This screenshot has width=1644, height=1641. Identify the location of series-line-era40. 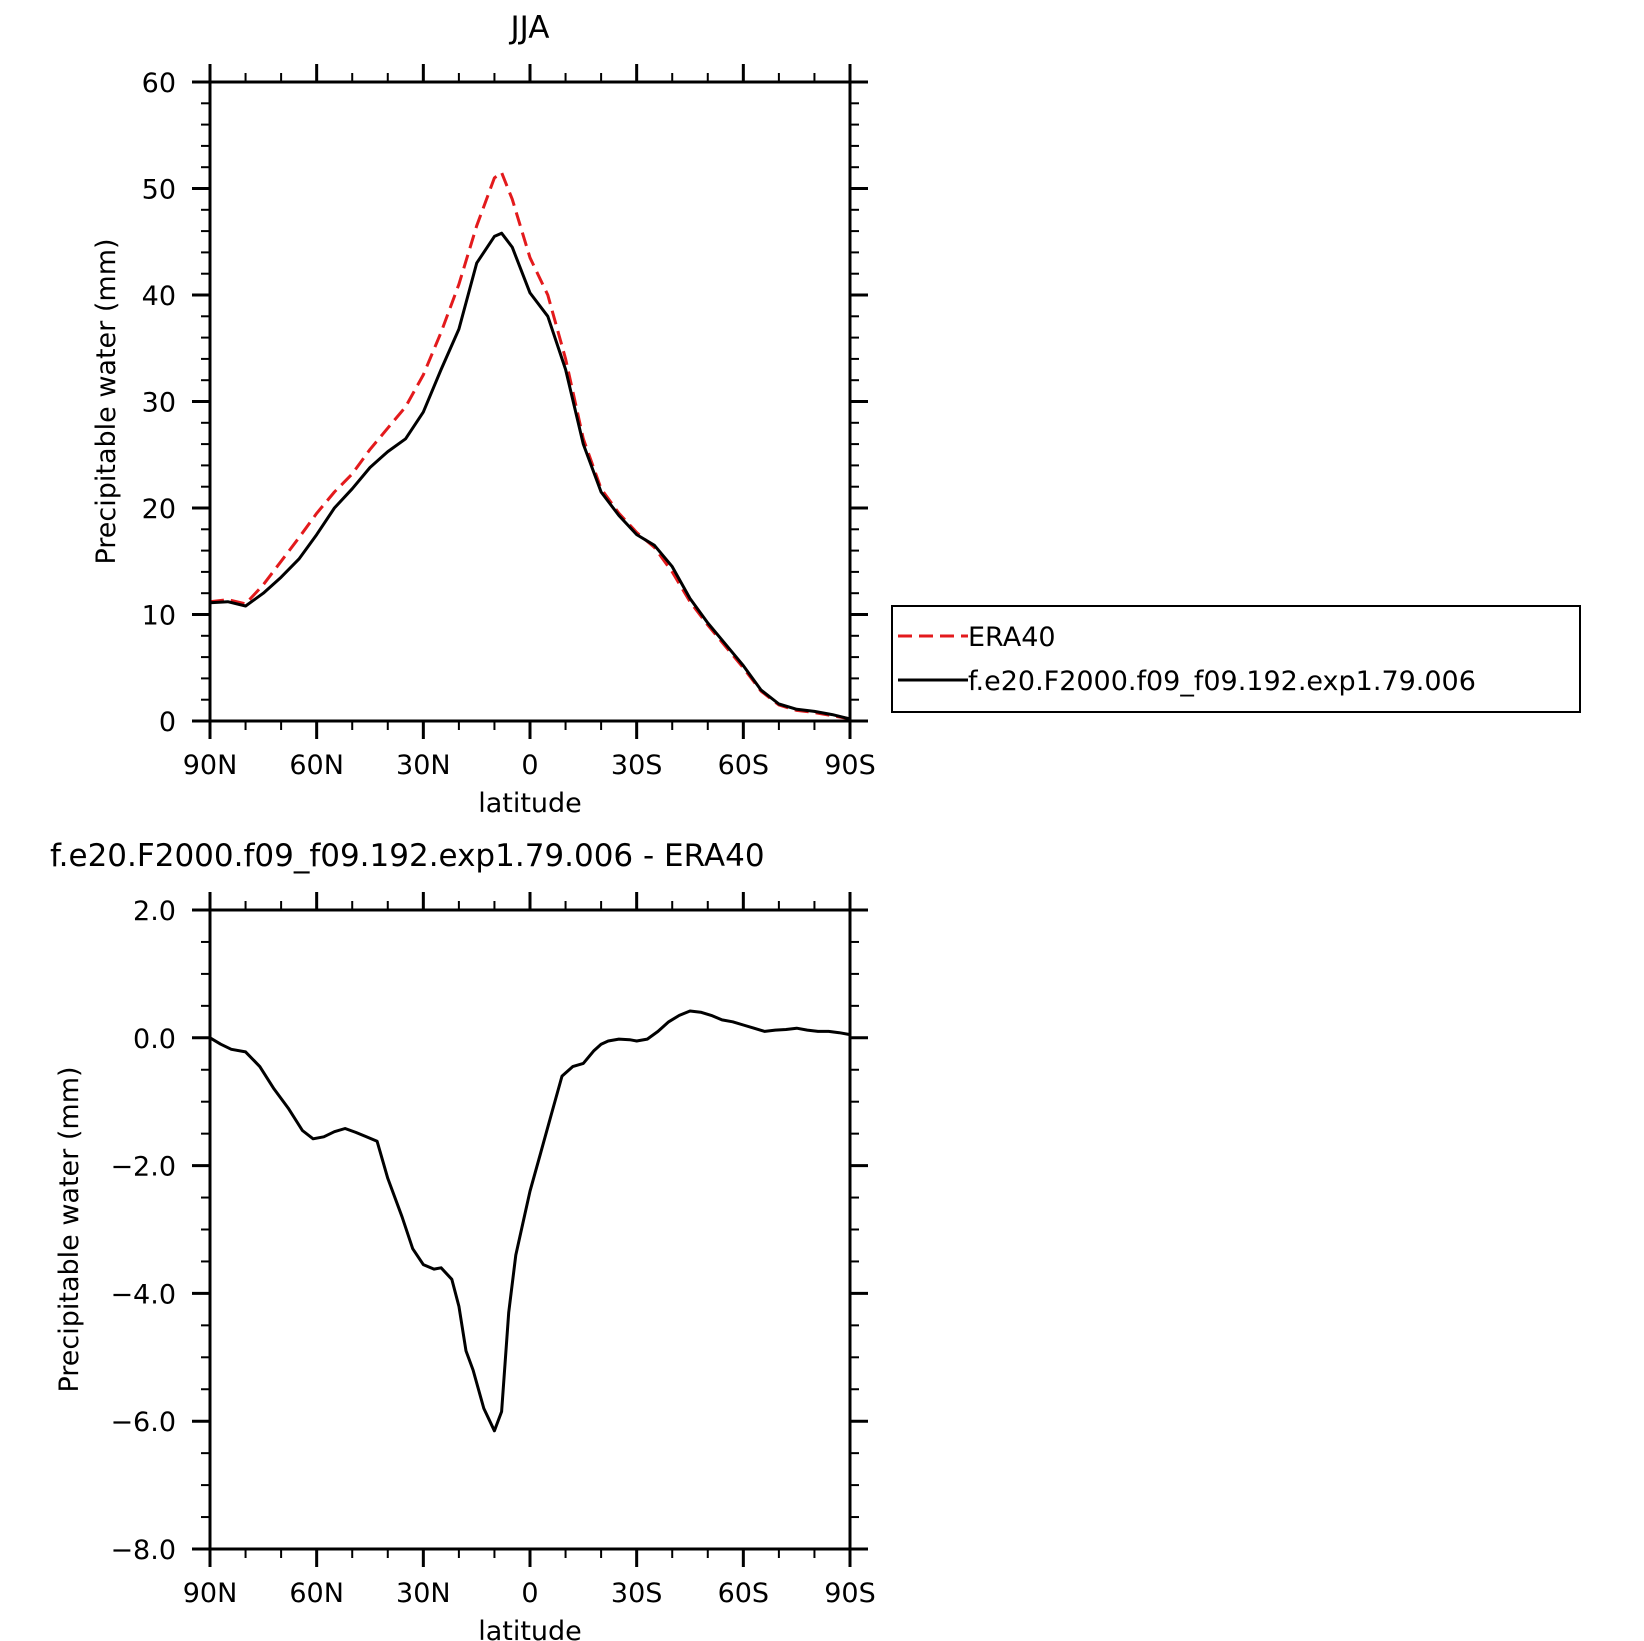
(530, 446).